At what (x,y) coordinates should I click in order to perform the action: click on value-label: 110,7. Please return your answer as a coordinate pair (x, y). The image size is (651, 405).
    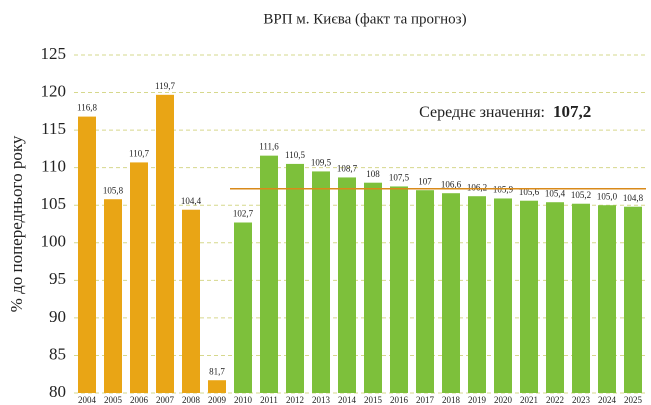
    Looking at the image, I should click on (139, 153).